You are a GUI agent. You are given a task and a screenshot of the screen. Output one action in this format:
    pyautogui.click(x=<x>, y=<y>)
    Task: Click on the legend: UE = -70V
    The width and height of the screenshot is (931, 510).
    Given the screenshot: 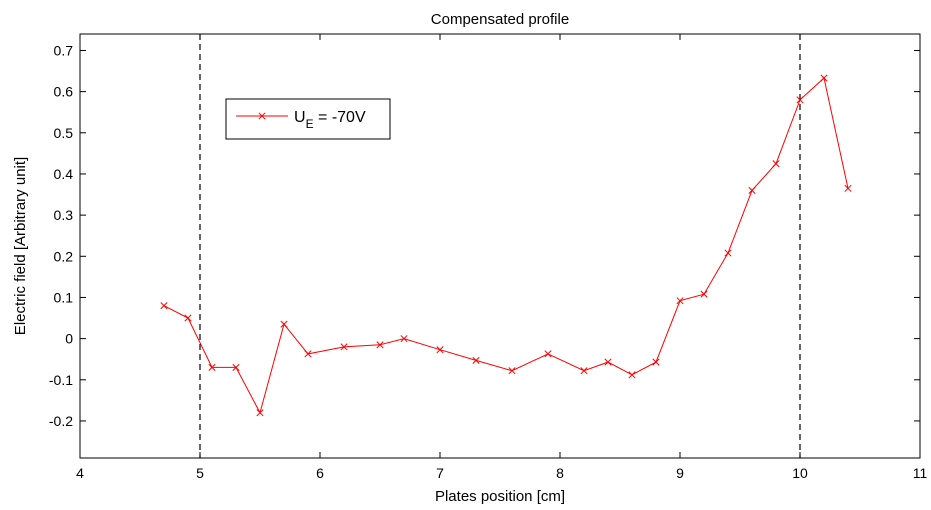 What is the action you would take?
    pyautogui.click(x=308, y=119)
    